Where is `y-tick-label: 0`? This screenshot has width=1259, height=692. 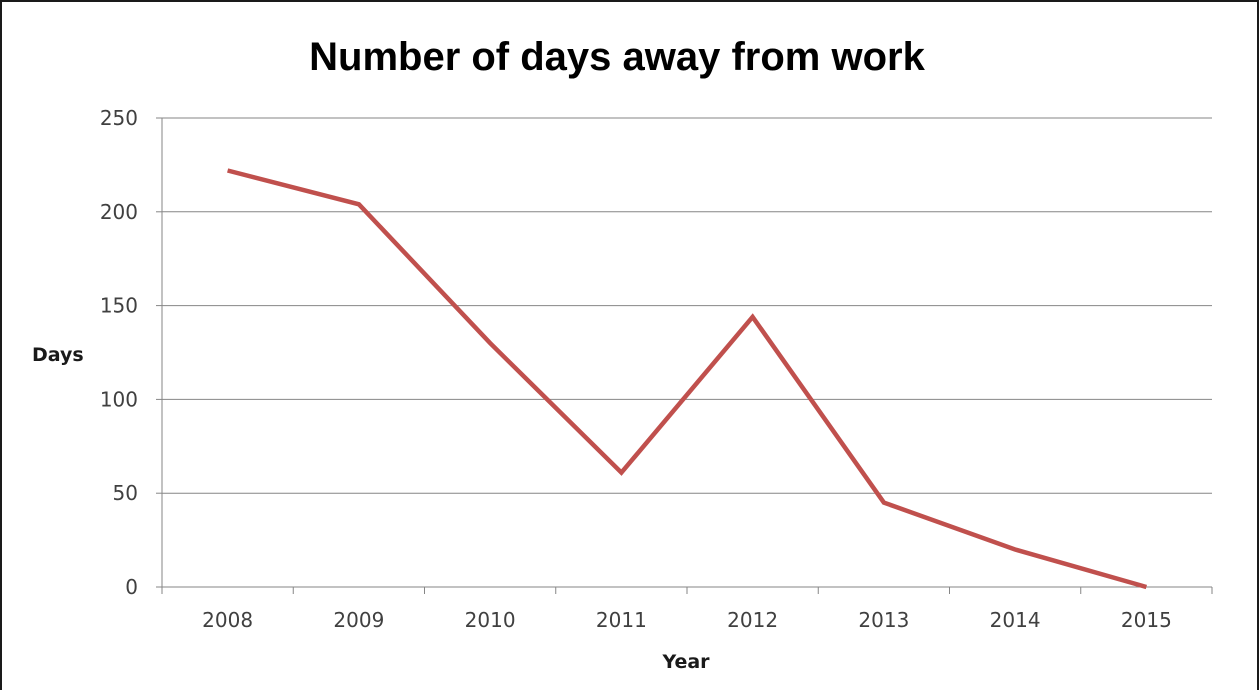
y-tick-label: 0 is located at coordinates (131, 587).